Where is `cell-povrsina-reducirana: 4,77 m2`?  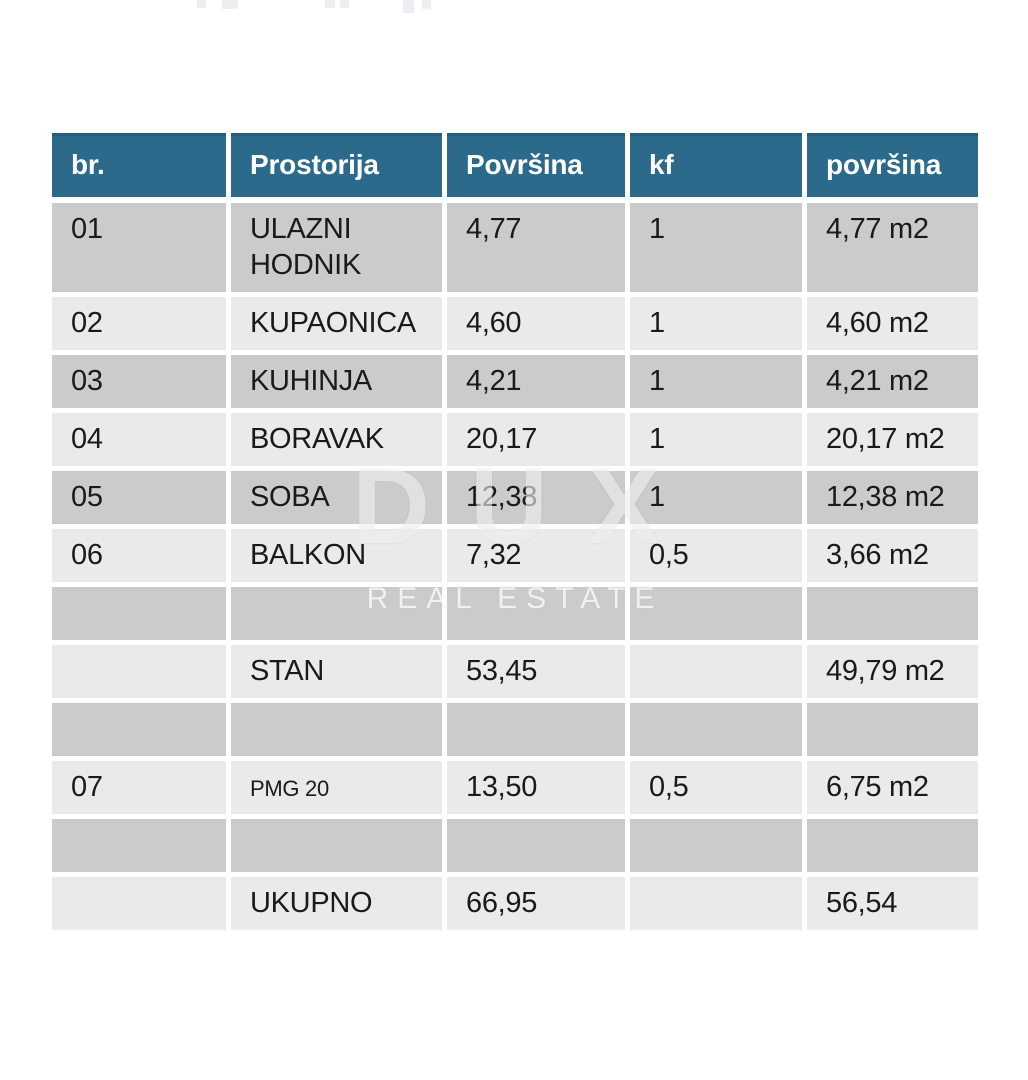 cell-povrsina-reducirana: 4,77 m2 is located at coordinates (892, 247).